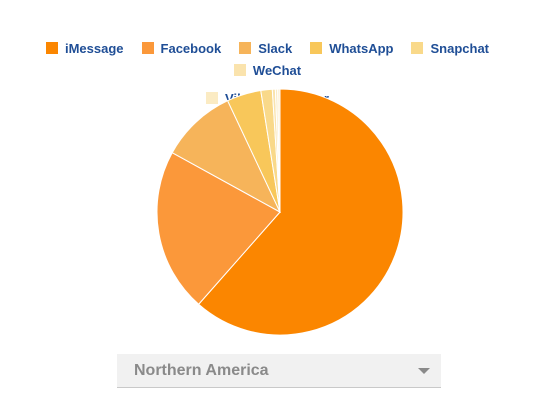 This screenshot has height=406, width=535. I want to click on legend-item-slack: Slack, so click(265, 48).